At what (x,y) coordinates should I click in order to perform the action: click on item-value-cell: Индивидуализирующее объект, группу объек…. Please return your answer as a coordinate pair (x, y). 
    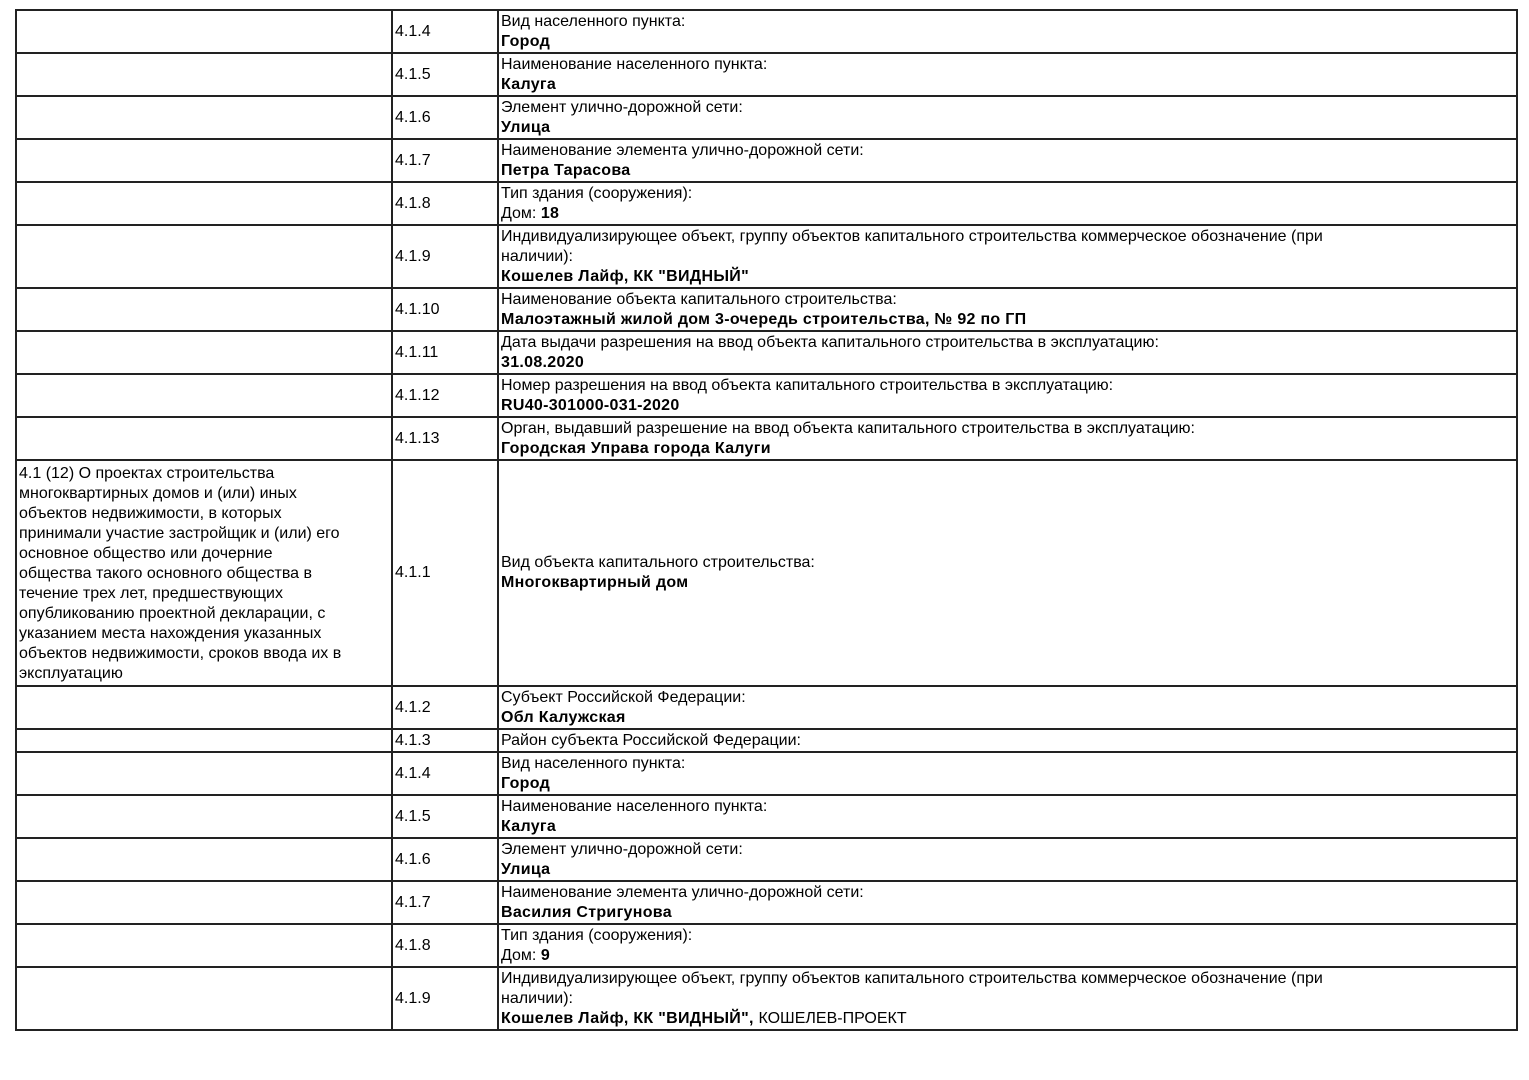
    Looking at the image, I should click on (1007, 998).